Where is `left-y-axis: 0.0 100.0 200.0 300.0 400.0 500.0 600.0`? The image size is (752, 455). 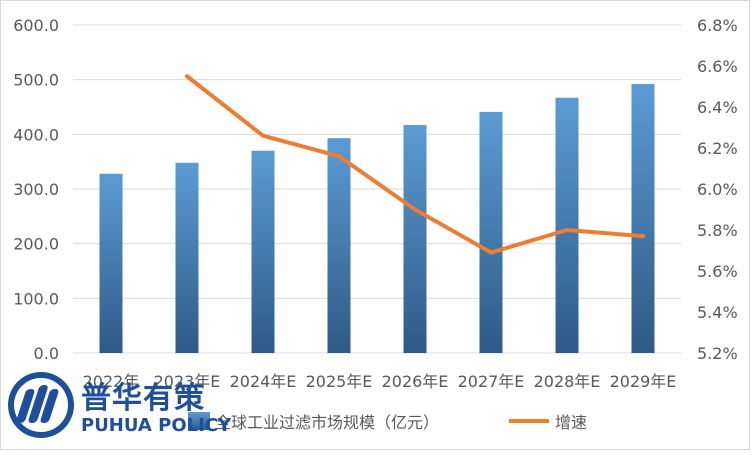
left-y-axis: 0.0 100.0 200.0 300.0 400.0 500.0 600.0 is located at coordinates (36, 189).